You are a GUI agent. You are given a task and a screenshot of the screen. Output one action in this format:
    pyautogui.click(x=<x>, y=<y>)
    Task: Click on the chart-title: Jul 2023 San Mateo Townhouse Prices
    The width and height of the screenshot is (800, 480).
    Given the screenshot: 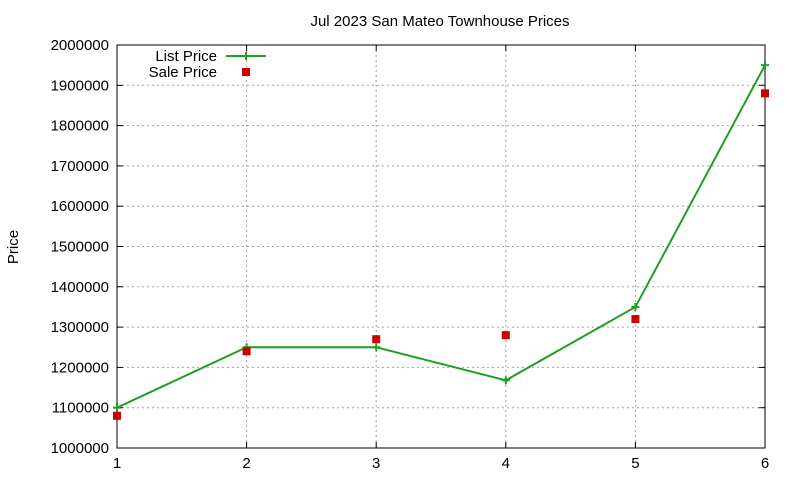 What is the action you would take?
    pyautogui.click(x=439, y=21)
    